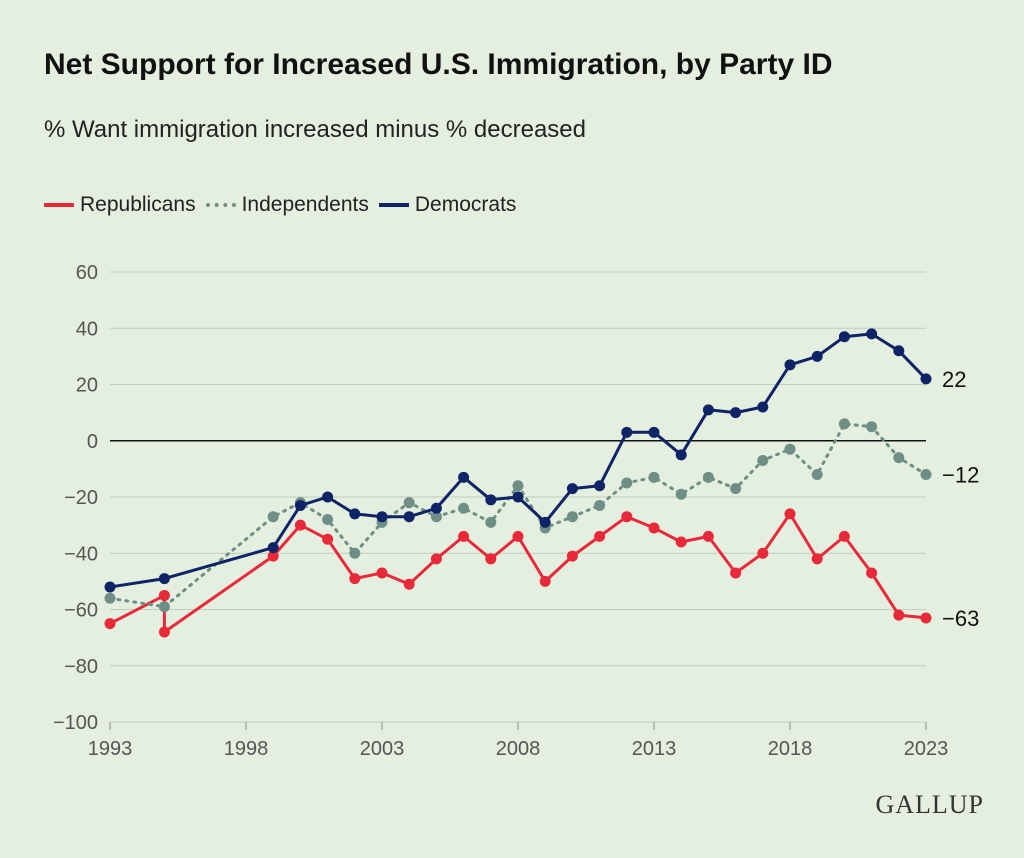 Image resolution: width=1024 pixels, height=858 pixels. I want to click on y-tick-label: −80, so click(81, 667).